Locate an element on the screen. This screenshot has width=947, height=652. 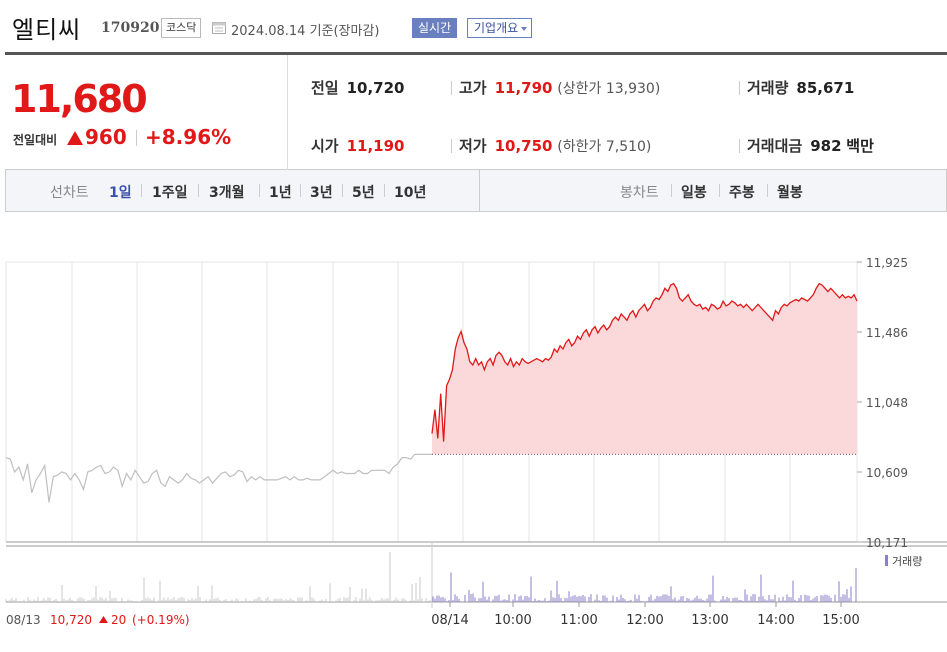
quote-date: 2024.08.14 기준(장마감) is located at coordinates (305, 31).